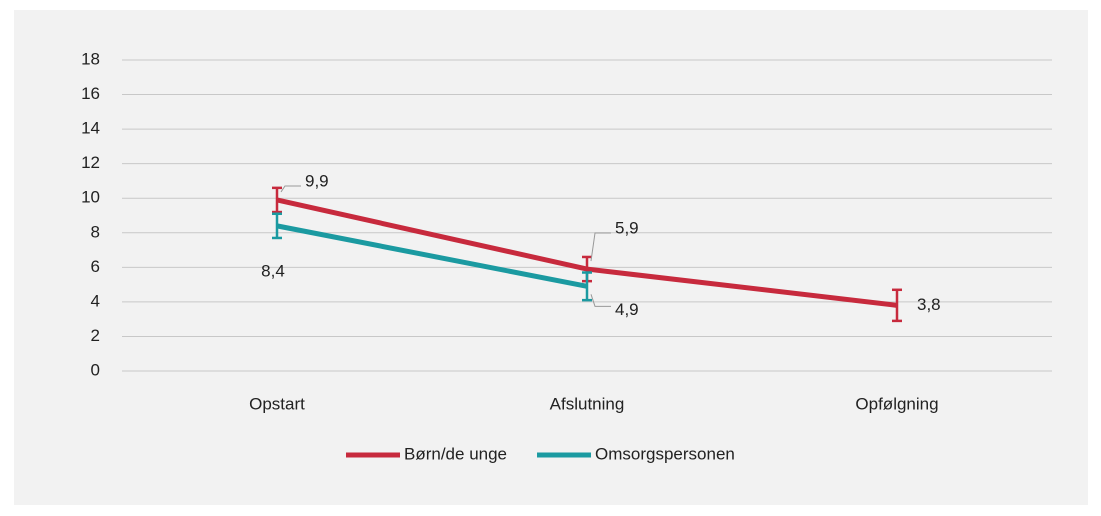 Image resolution: width=1101 pixels, height=516 pixels. What do you see at coordinates (90, 93) in the screenshot?
I see `y-tick-label: 16` at bounding box center [90, 93].